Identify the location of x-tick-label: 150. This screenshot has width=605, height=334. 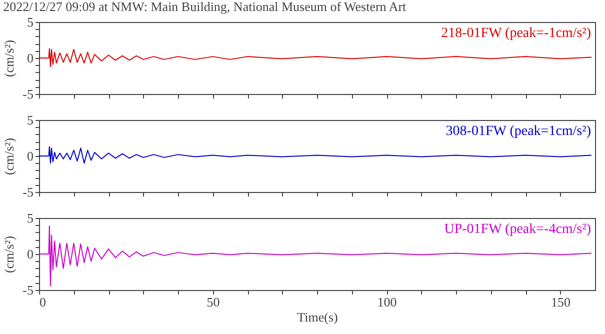
(560, 302).